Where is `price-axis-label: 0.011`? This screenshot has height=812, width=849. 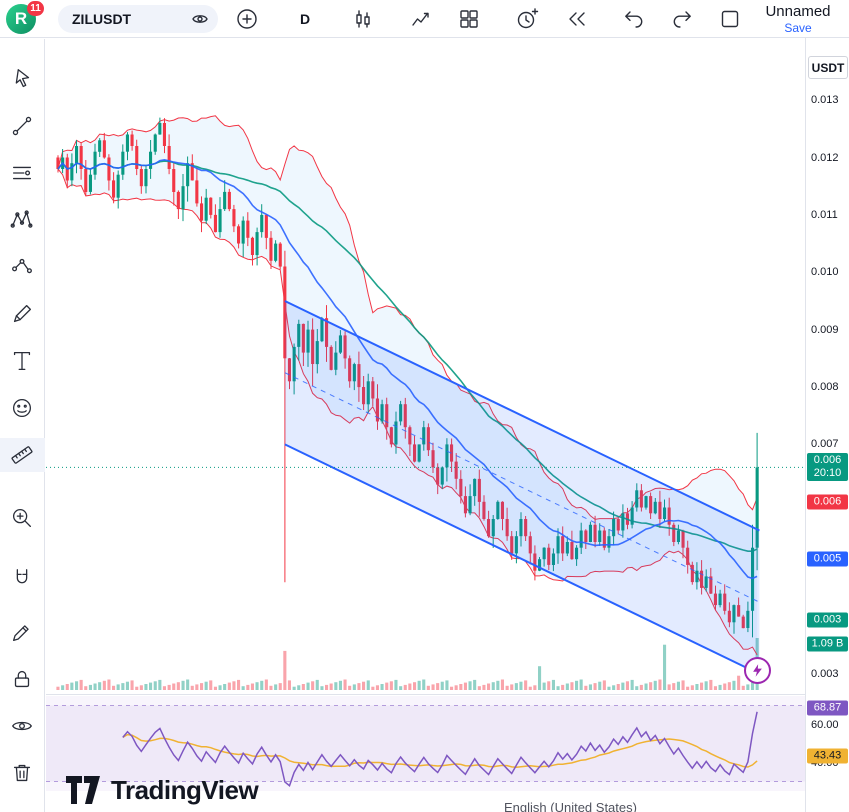 price-axis-label: 0.011 is located at coordinates (824, 214).